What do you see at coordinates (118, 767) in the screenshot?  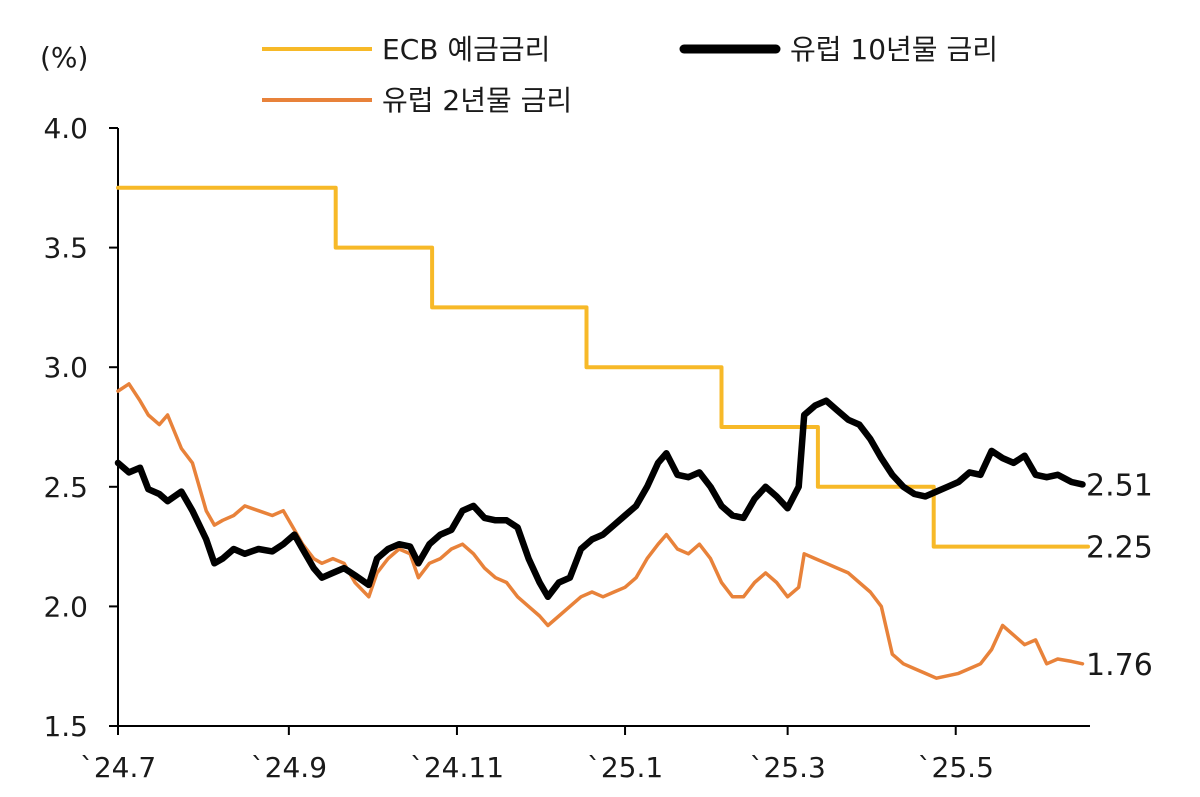 I see `x-tick-label: `24.7` at bounding box center [118, 767].